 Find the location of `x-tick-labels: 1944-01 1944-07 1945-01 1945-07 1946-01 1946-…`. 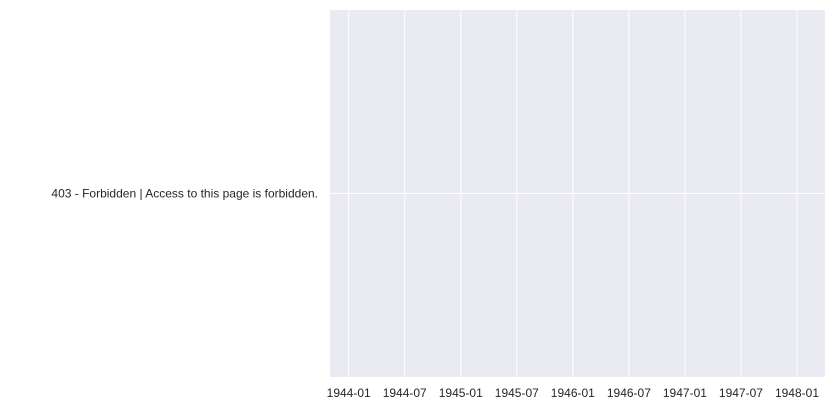

x-tick-labels: 1944-01 1944-07 1945-01 1945-07 1946-01 1946-… is located at coordinates (573, 393).